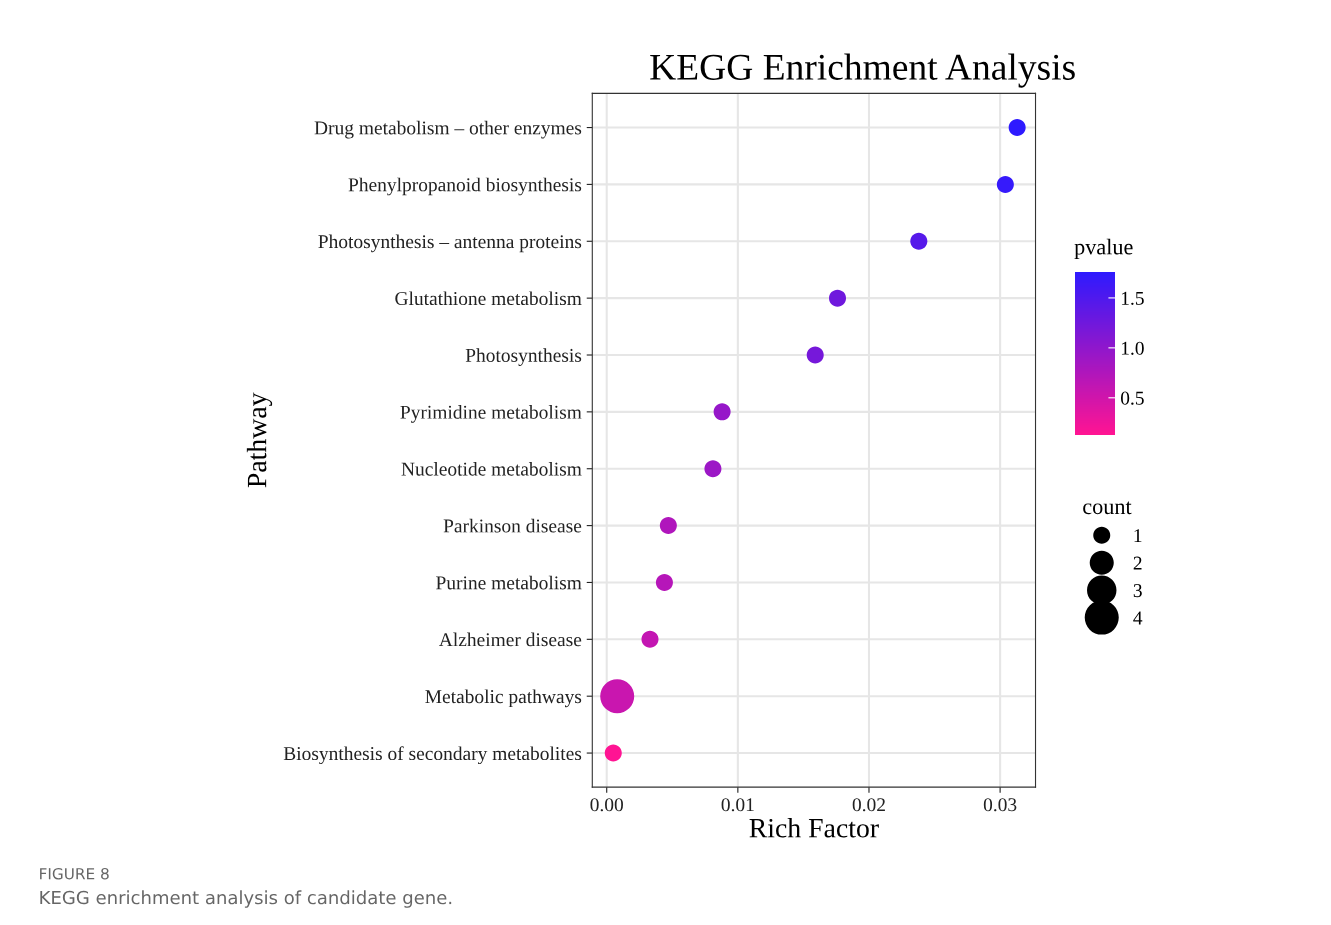  I want to click on chart-title: KEGG Enrichment Analysis, so click(862, 70).